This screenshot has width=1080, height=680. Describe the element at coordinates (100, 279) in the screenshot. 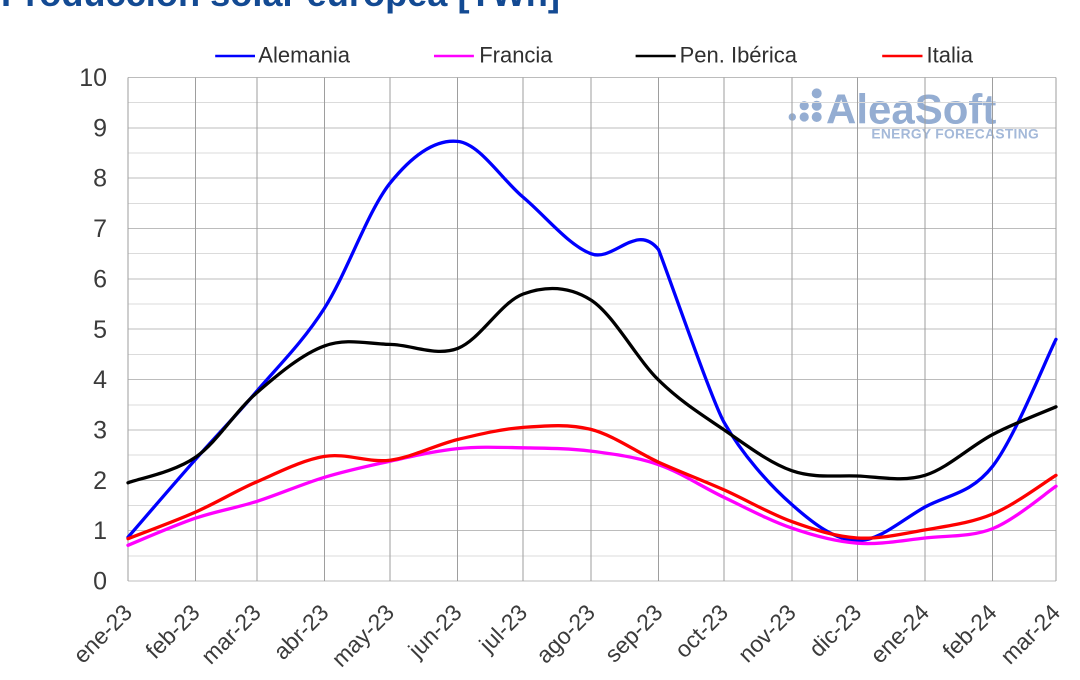

I see `svg-text: 6` at that location.